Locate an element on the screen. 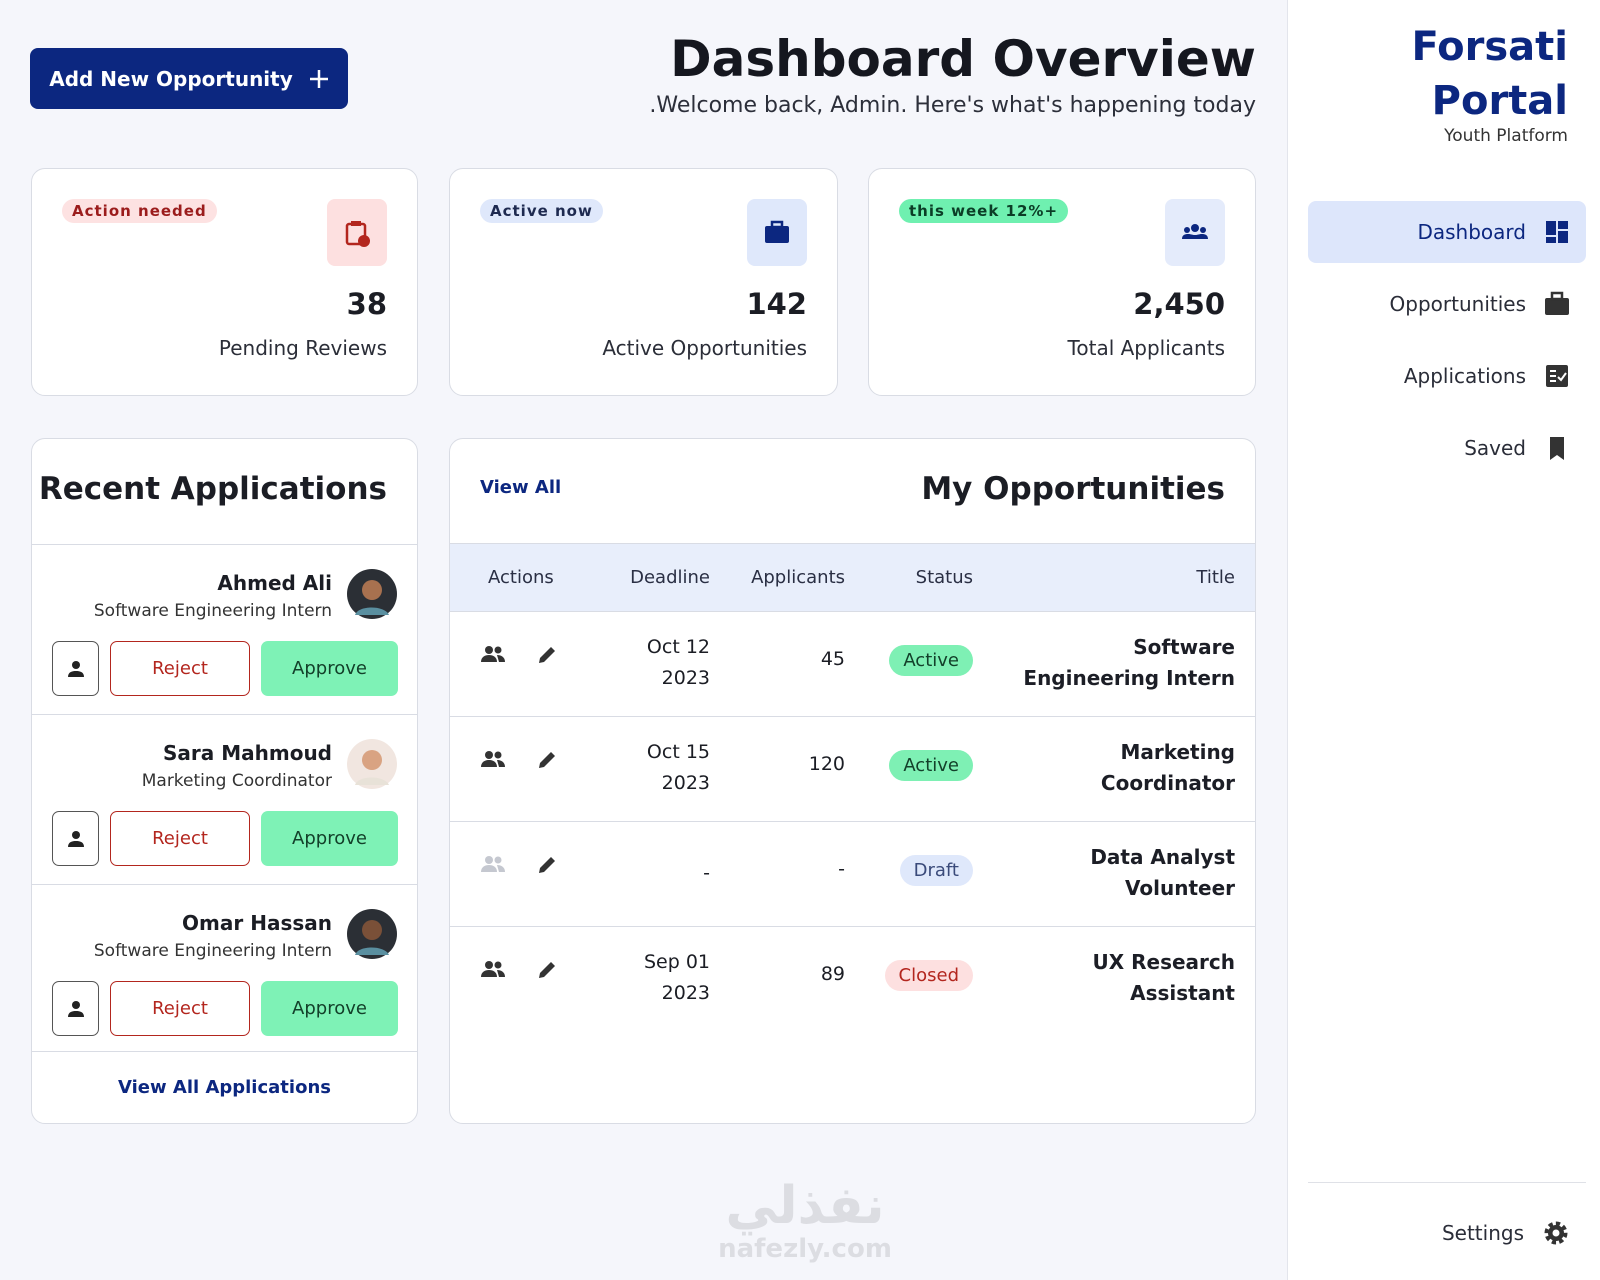 This screenshot has width=1600, height=1280. view-all-link: View All is located at coordinates (521, 487).